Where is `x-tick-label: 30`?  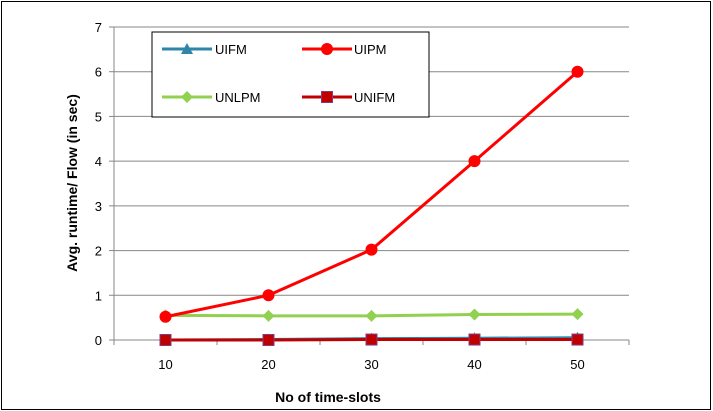 x-tick-label: 30 is located at coordinates (371, 364).